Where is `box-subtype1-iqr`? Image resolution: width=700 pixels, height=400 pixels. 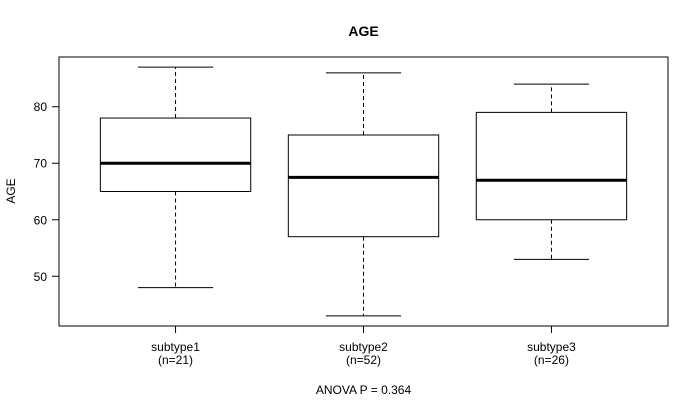 box-subtype1-iqr is located at coordinates (175, 154).